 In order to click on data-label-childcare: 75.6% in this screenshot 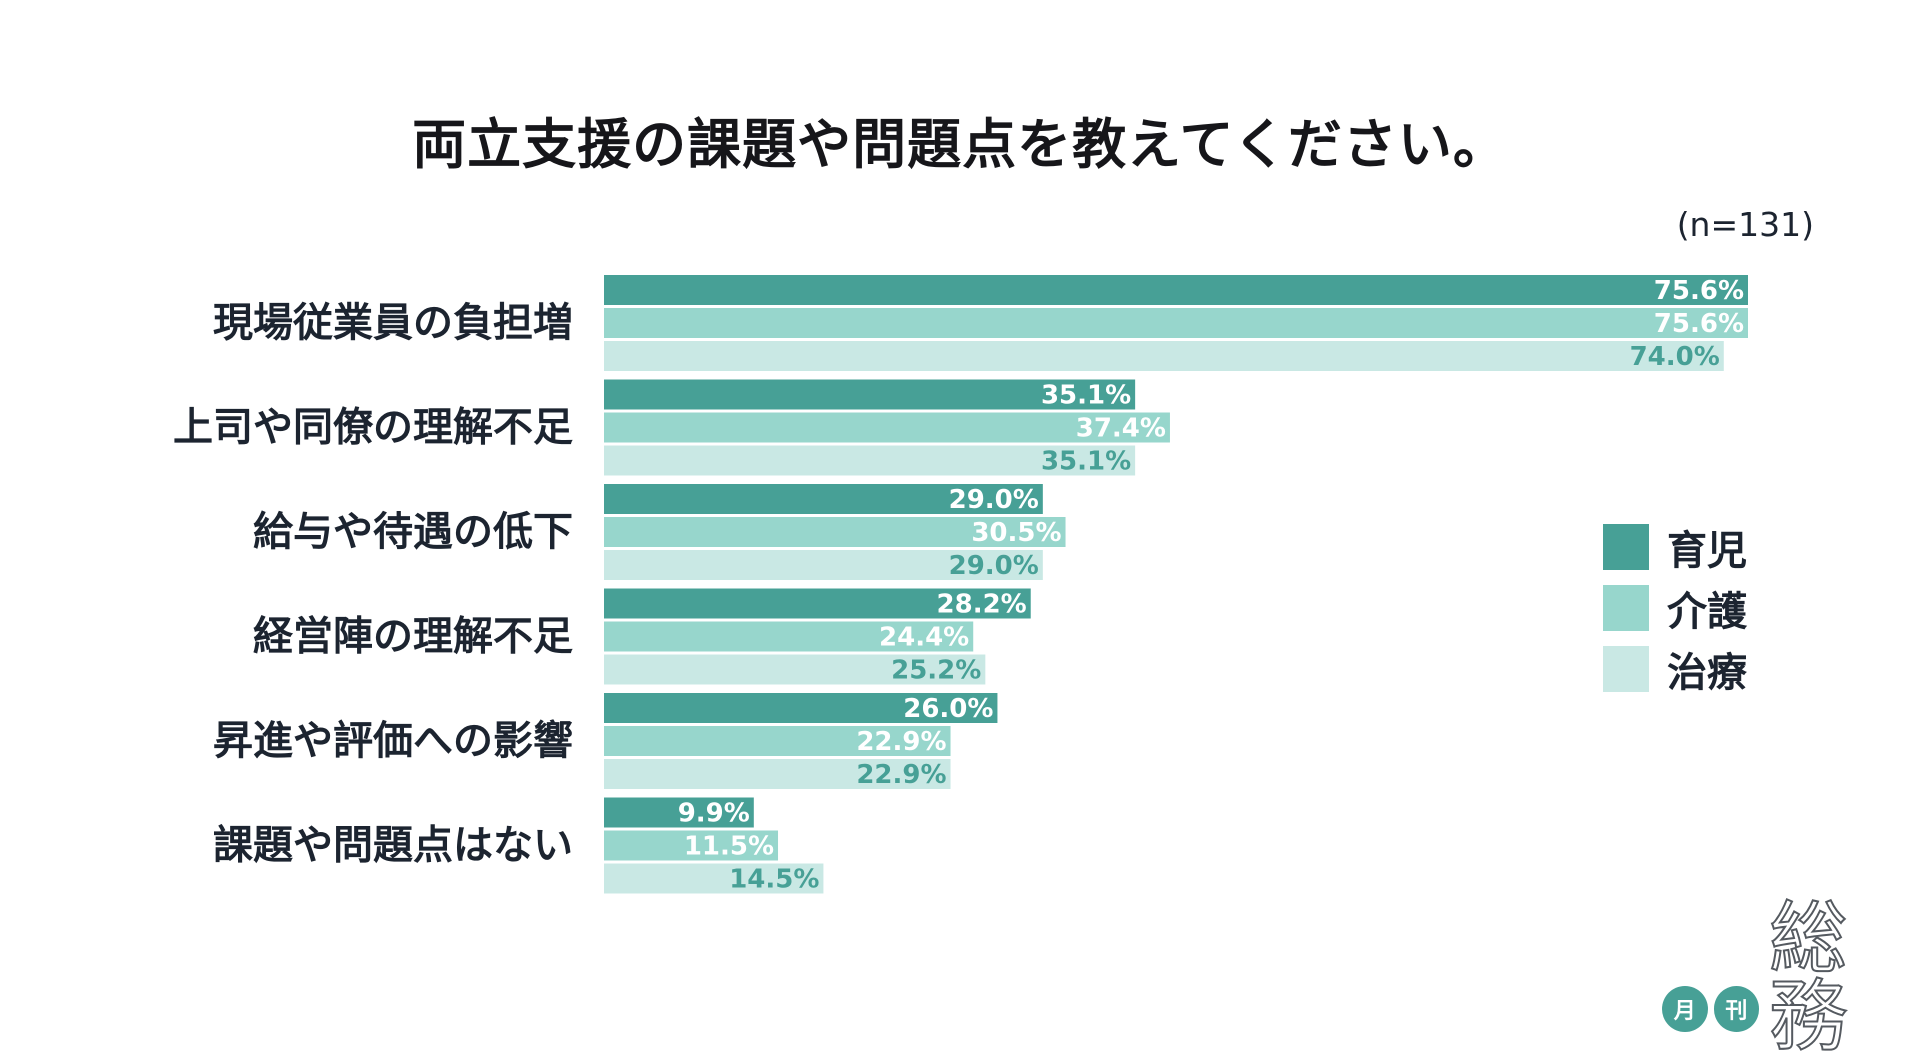, I will do `click(1699, 291)`.